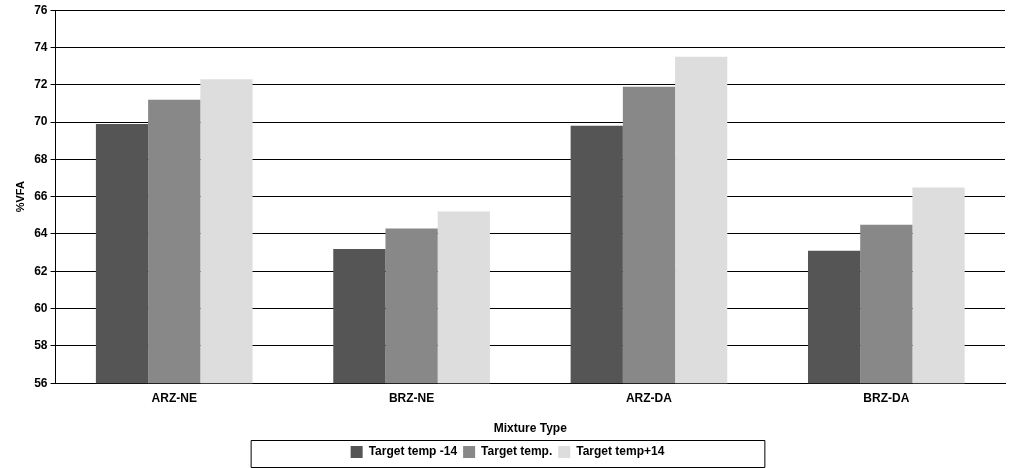  I want to click on x-tick-label: BRZ-DA, so click(886, 397).